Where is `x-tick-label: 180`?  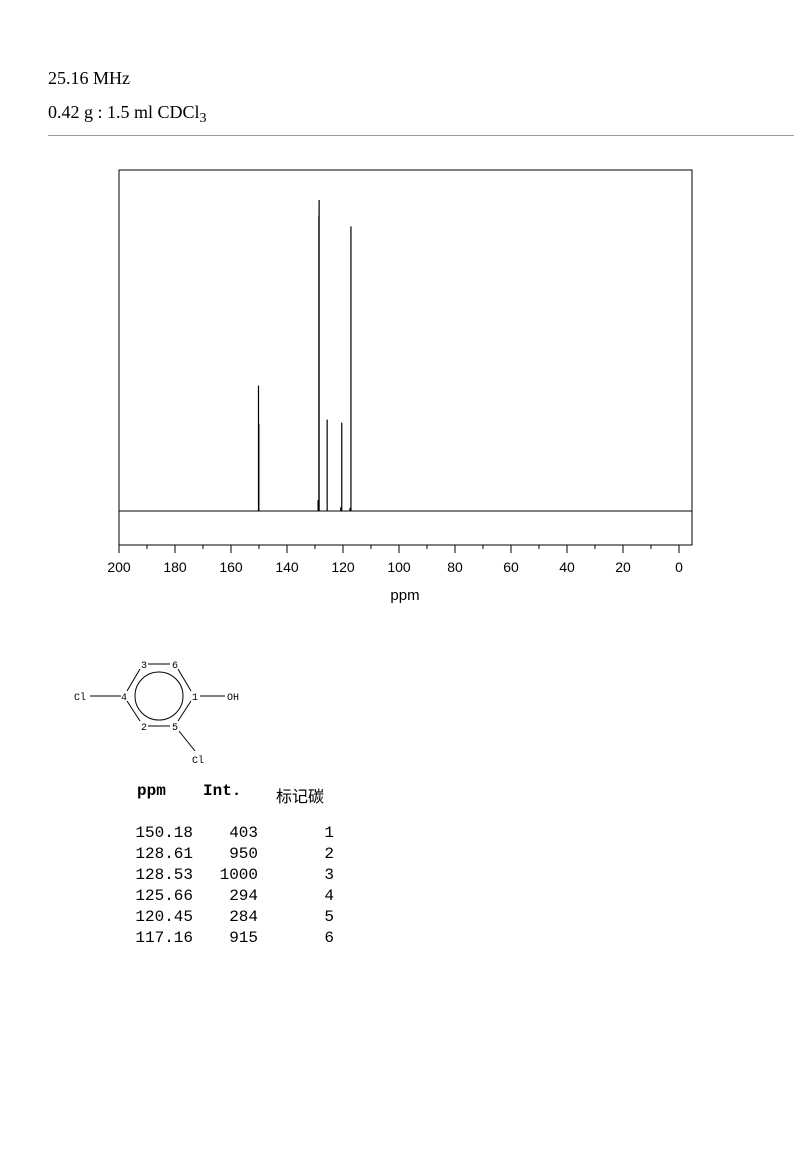 x-tick-label: 180 is located at coordinates (175, 567).